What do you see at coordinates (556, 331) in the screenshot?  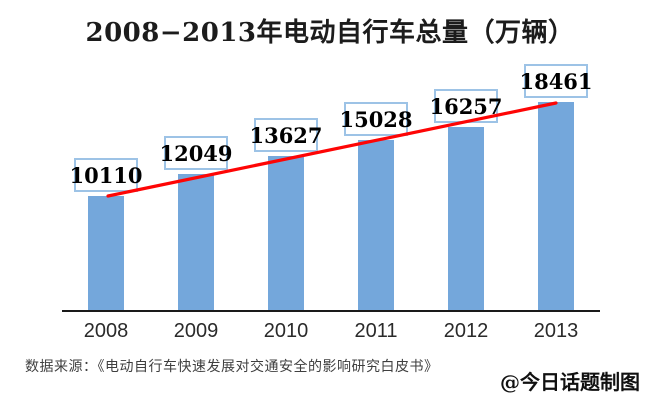 I see `x-axis-tick-label: 2013` at bounding box center [556, 331].